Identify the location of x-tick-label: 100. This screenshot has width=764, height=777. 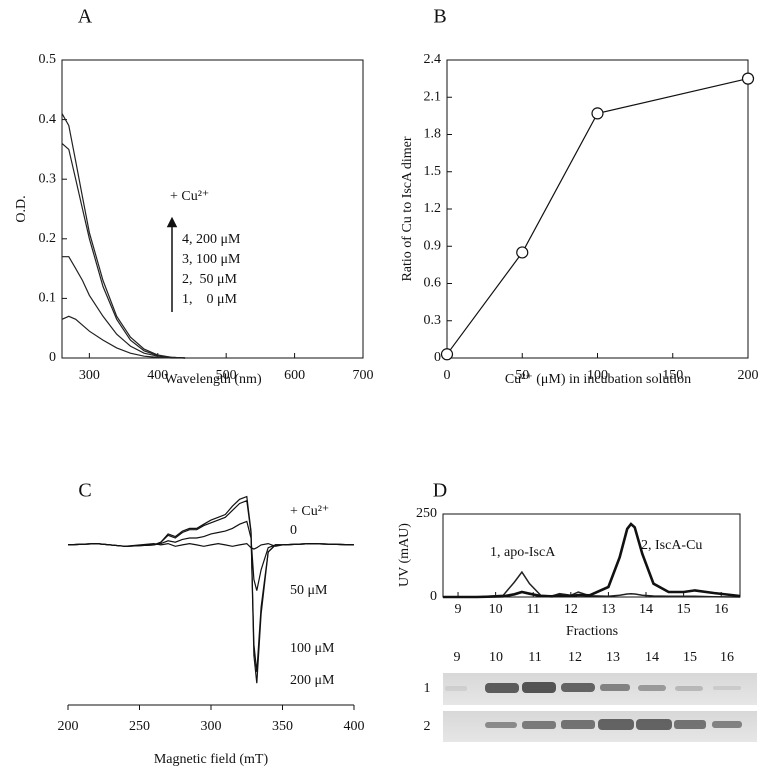
(597, 375).